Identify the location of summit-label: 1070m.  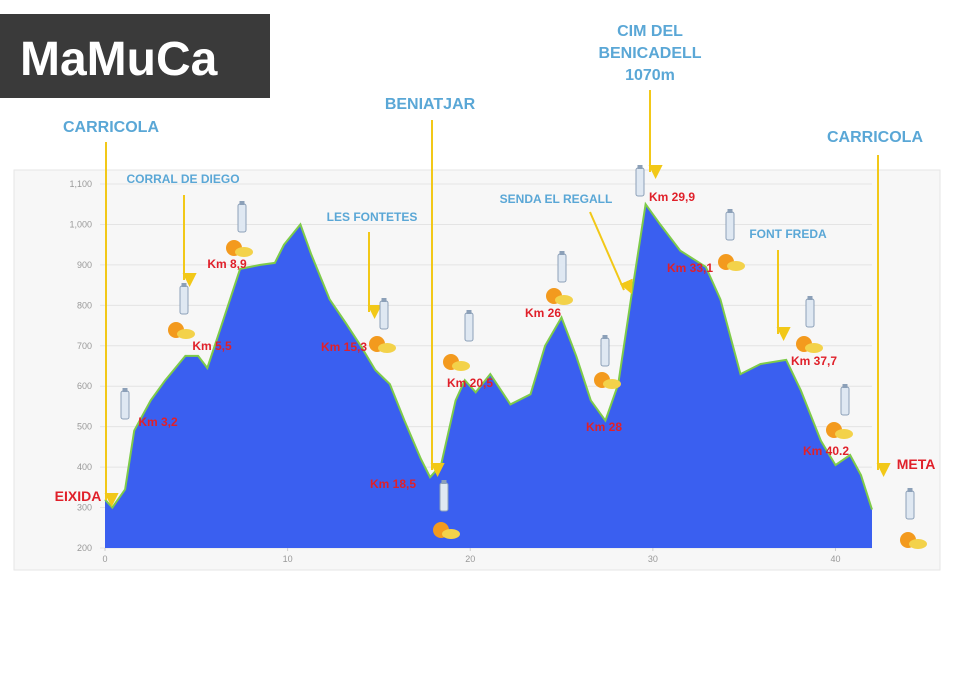
(650, 75).